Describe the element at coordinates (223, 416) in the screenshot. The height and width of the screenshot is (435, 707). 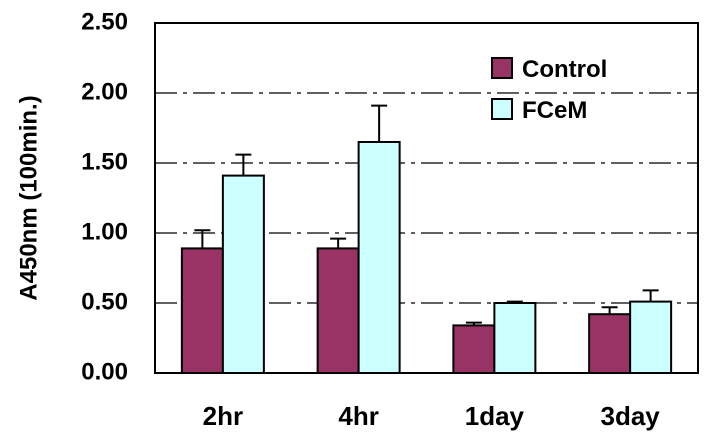
I see `x-category-label: 2hr` at that location.